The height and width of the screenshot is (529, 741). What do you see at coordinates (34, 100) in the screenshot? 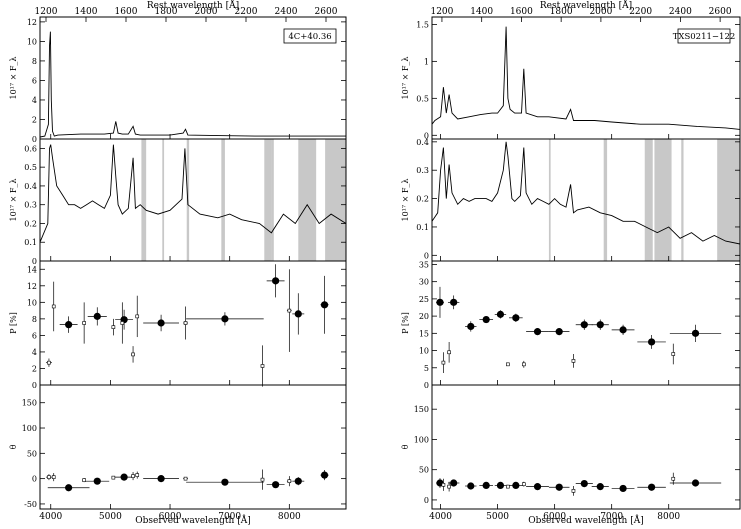
I see `y-tick-label: 4` at bounding box center [34, 100].